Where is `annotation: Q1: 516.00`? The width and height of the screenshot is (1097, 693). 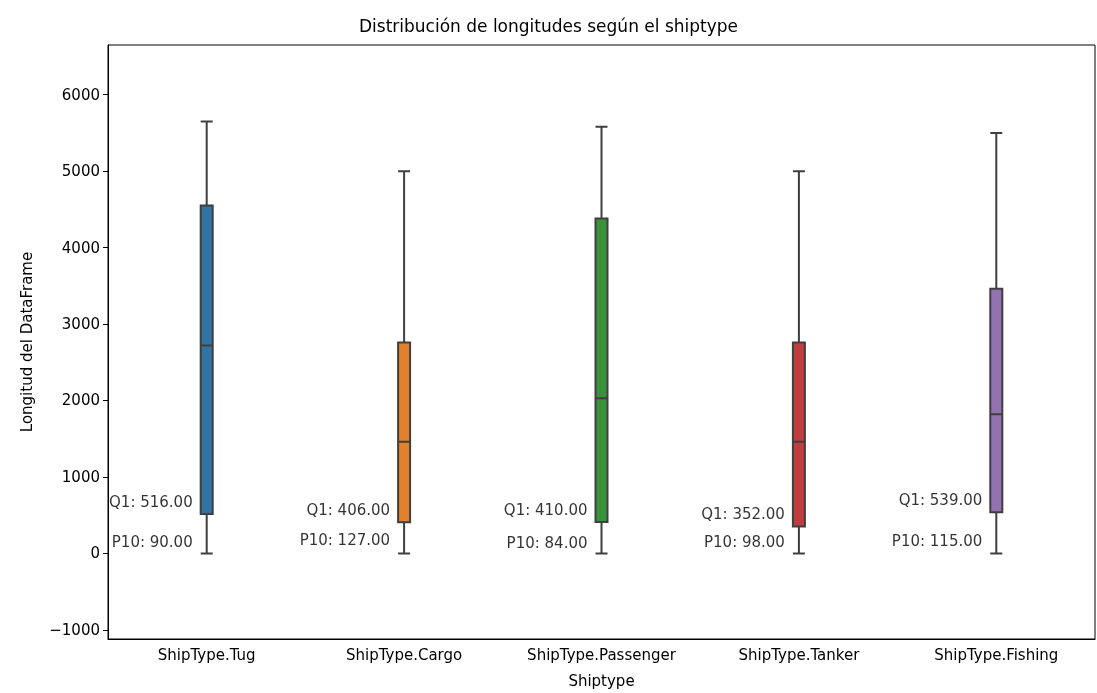
annotation: Q1: 516.00 is located at coordinates (151, 501).